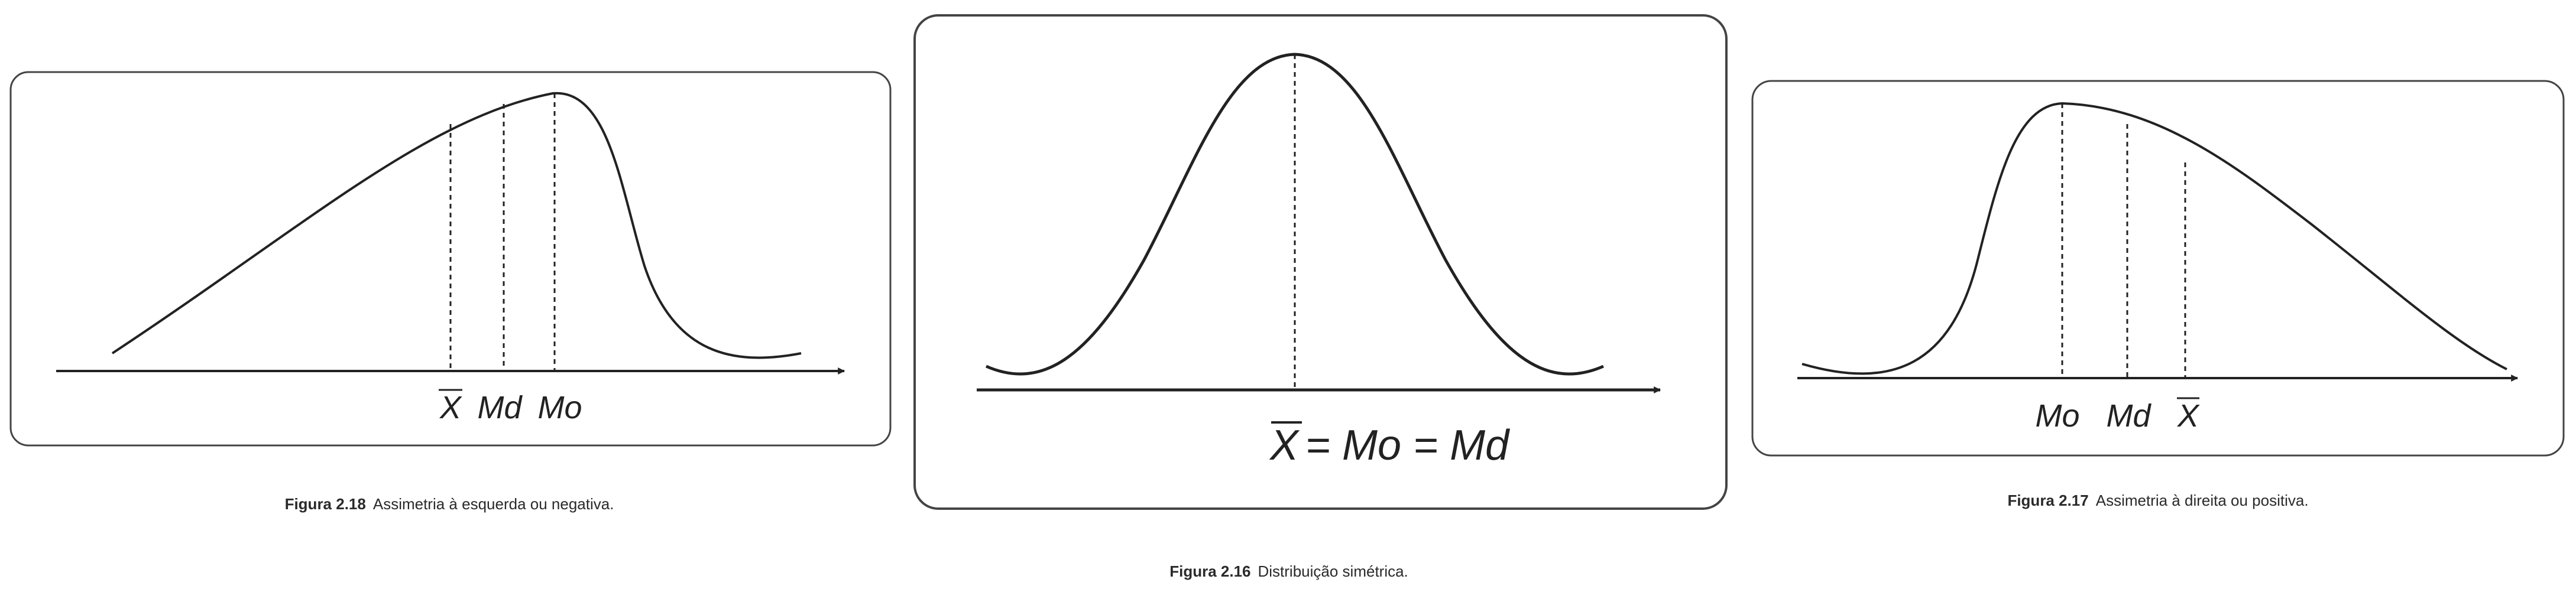 This screenshot has height=589, width=2576. Describe the element at coordinates (2057, 416) in the screenshot. I see `figure-right-mode-label: Mo` at that location.